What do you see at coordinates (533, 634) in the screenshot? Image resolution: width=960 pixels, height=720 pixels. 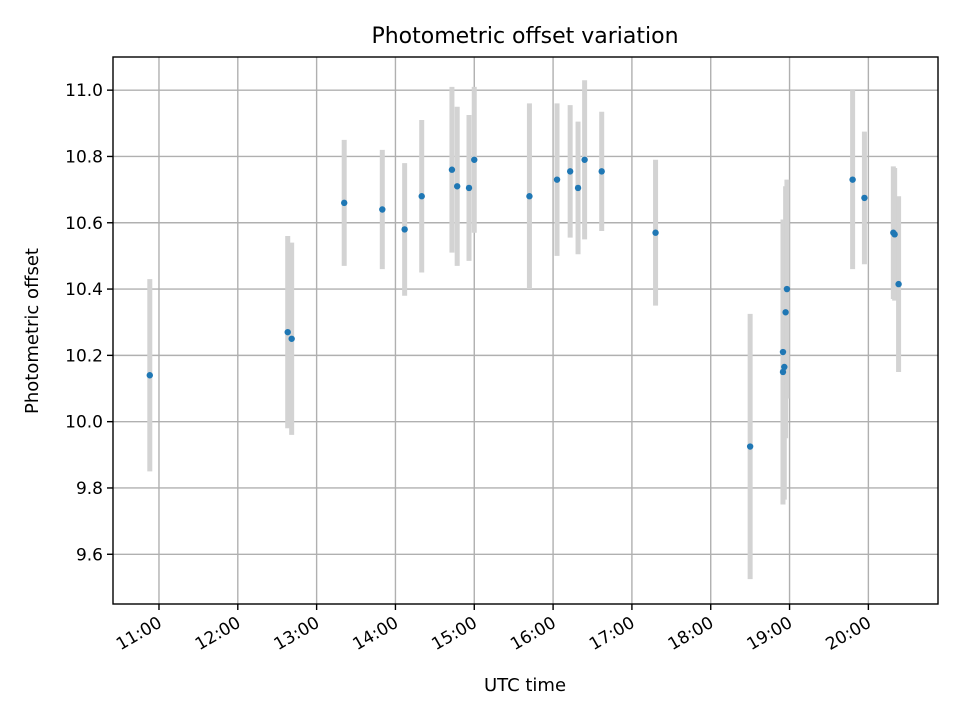 I see `x-tick-label: 16:00` at bounding box center [533, 634].